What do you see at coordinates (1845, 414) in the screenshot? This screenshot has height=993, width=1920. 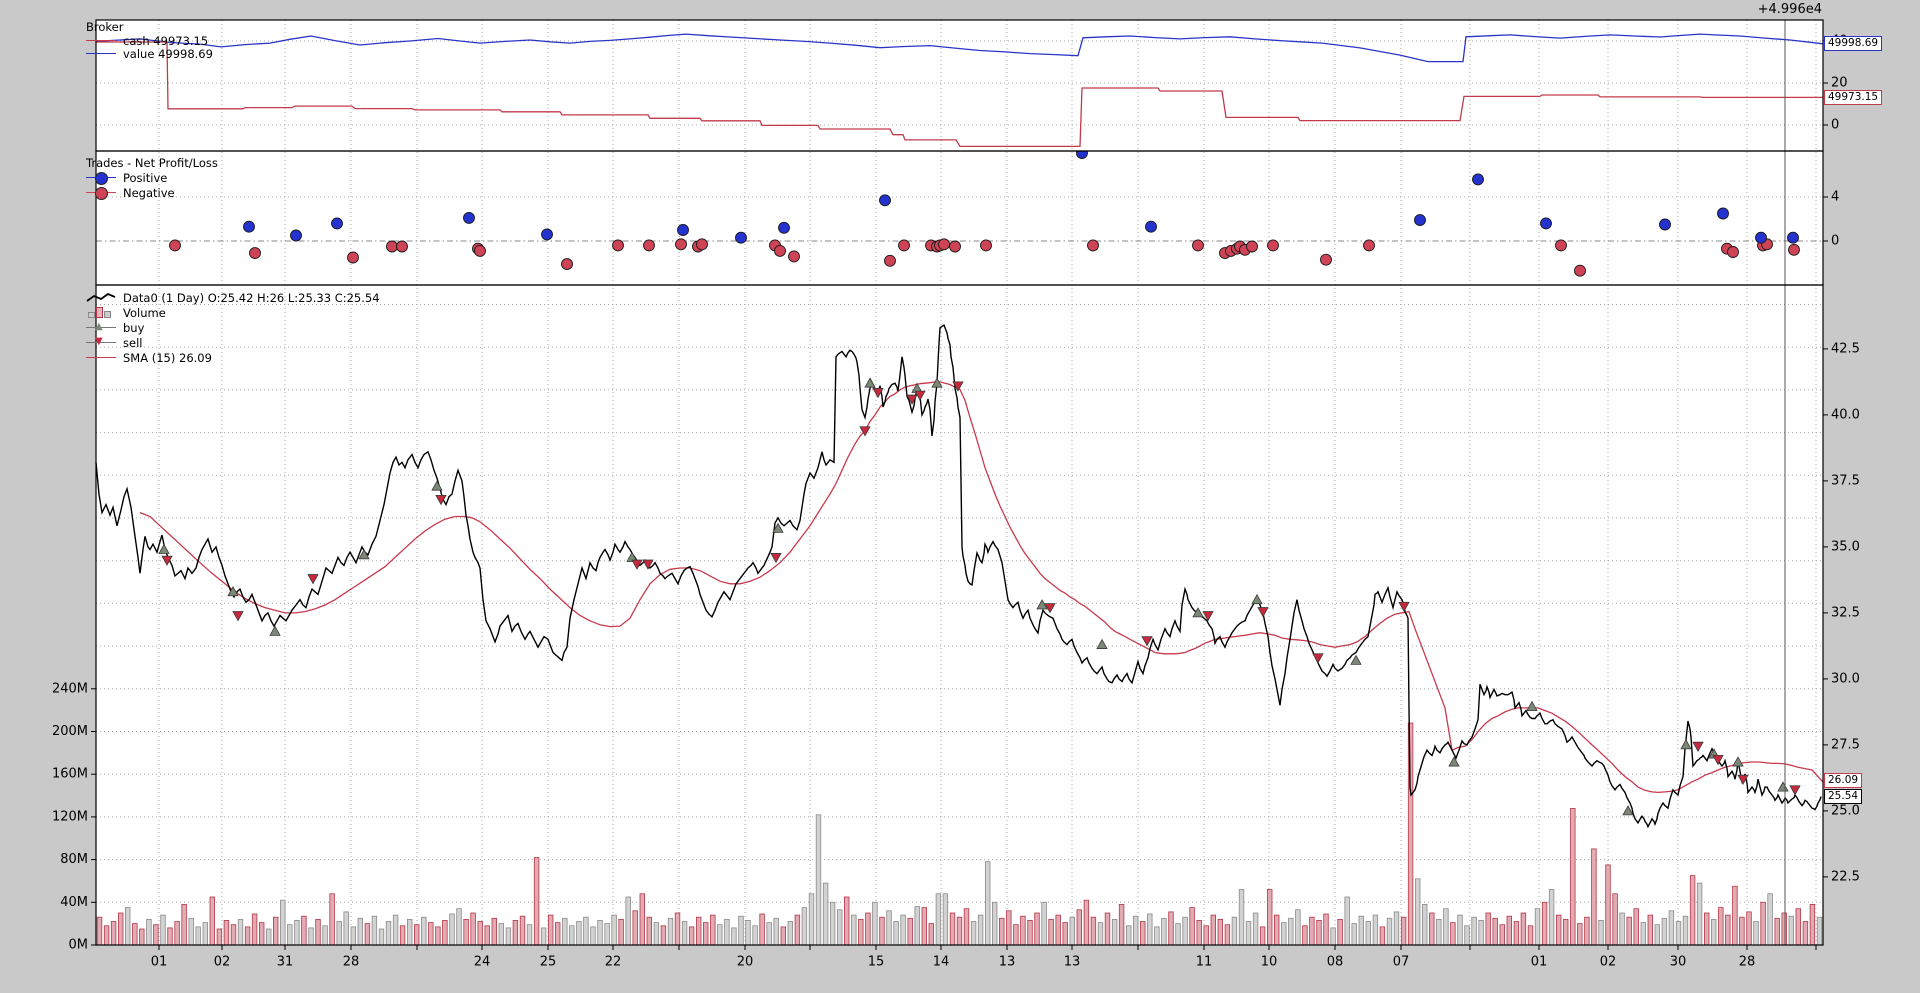 I see `price-tick-label: 40.0` at bounding box center [1845, 414].